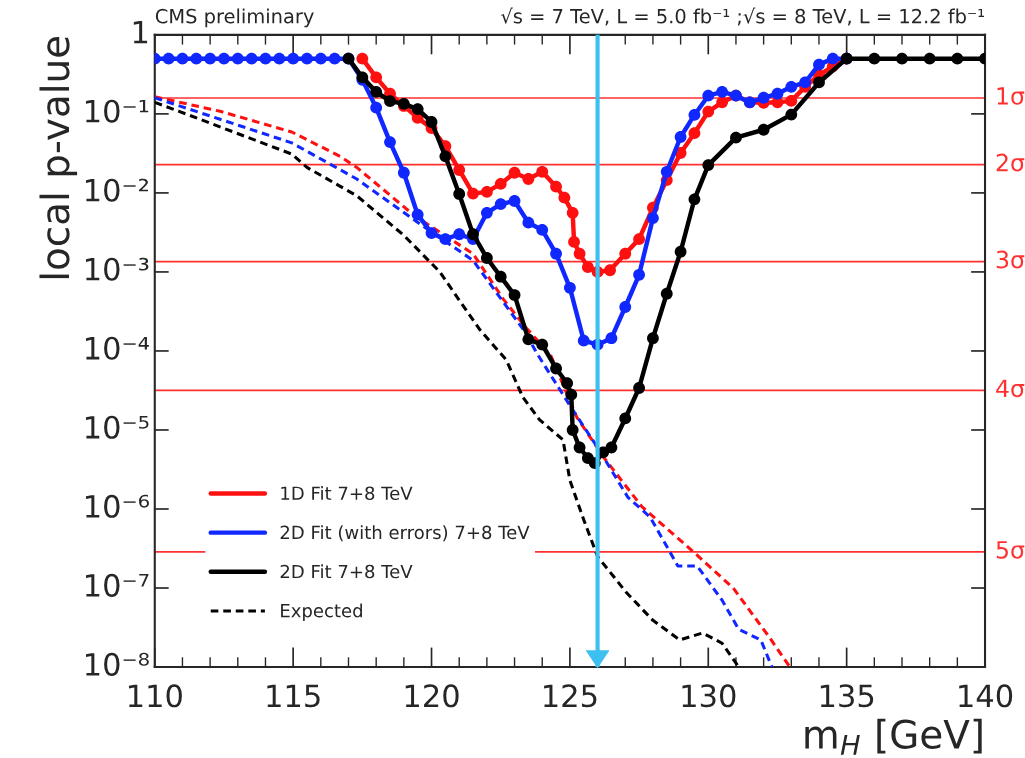 This screenshot has height=758, width=1025. Describe the element at coordinates (321, 612) in the screenshot. I see `legend-label: Expected` at that location.